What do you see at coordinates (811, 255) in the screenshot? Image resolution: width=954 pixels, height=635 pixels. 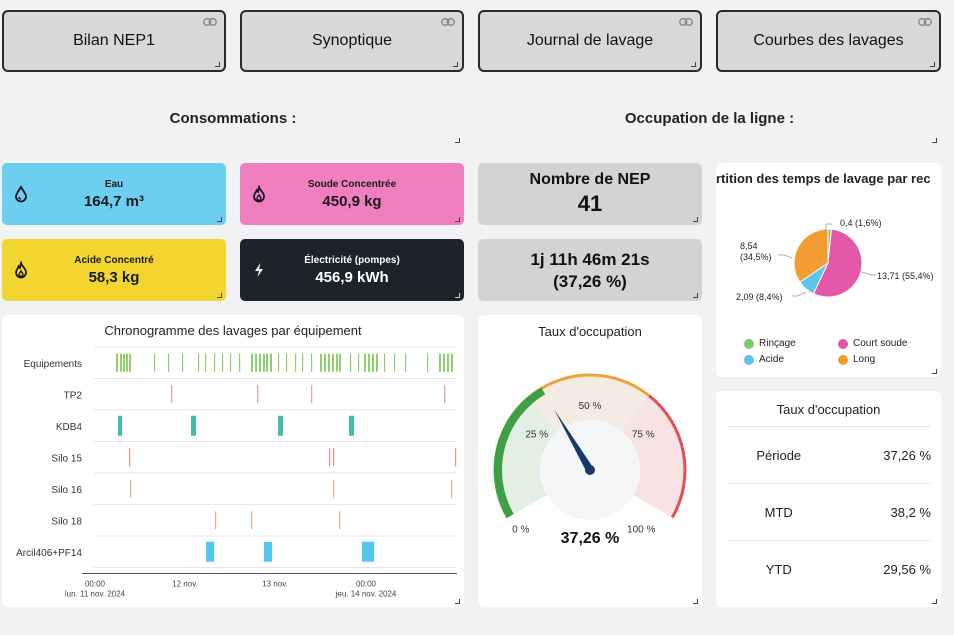 I see `pie-slice-long` at bounding box center [811, 255].